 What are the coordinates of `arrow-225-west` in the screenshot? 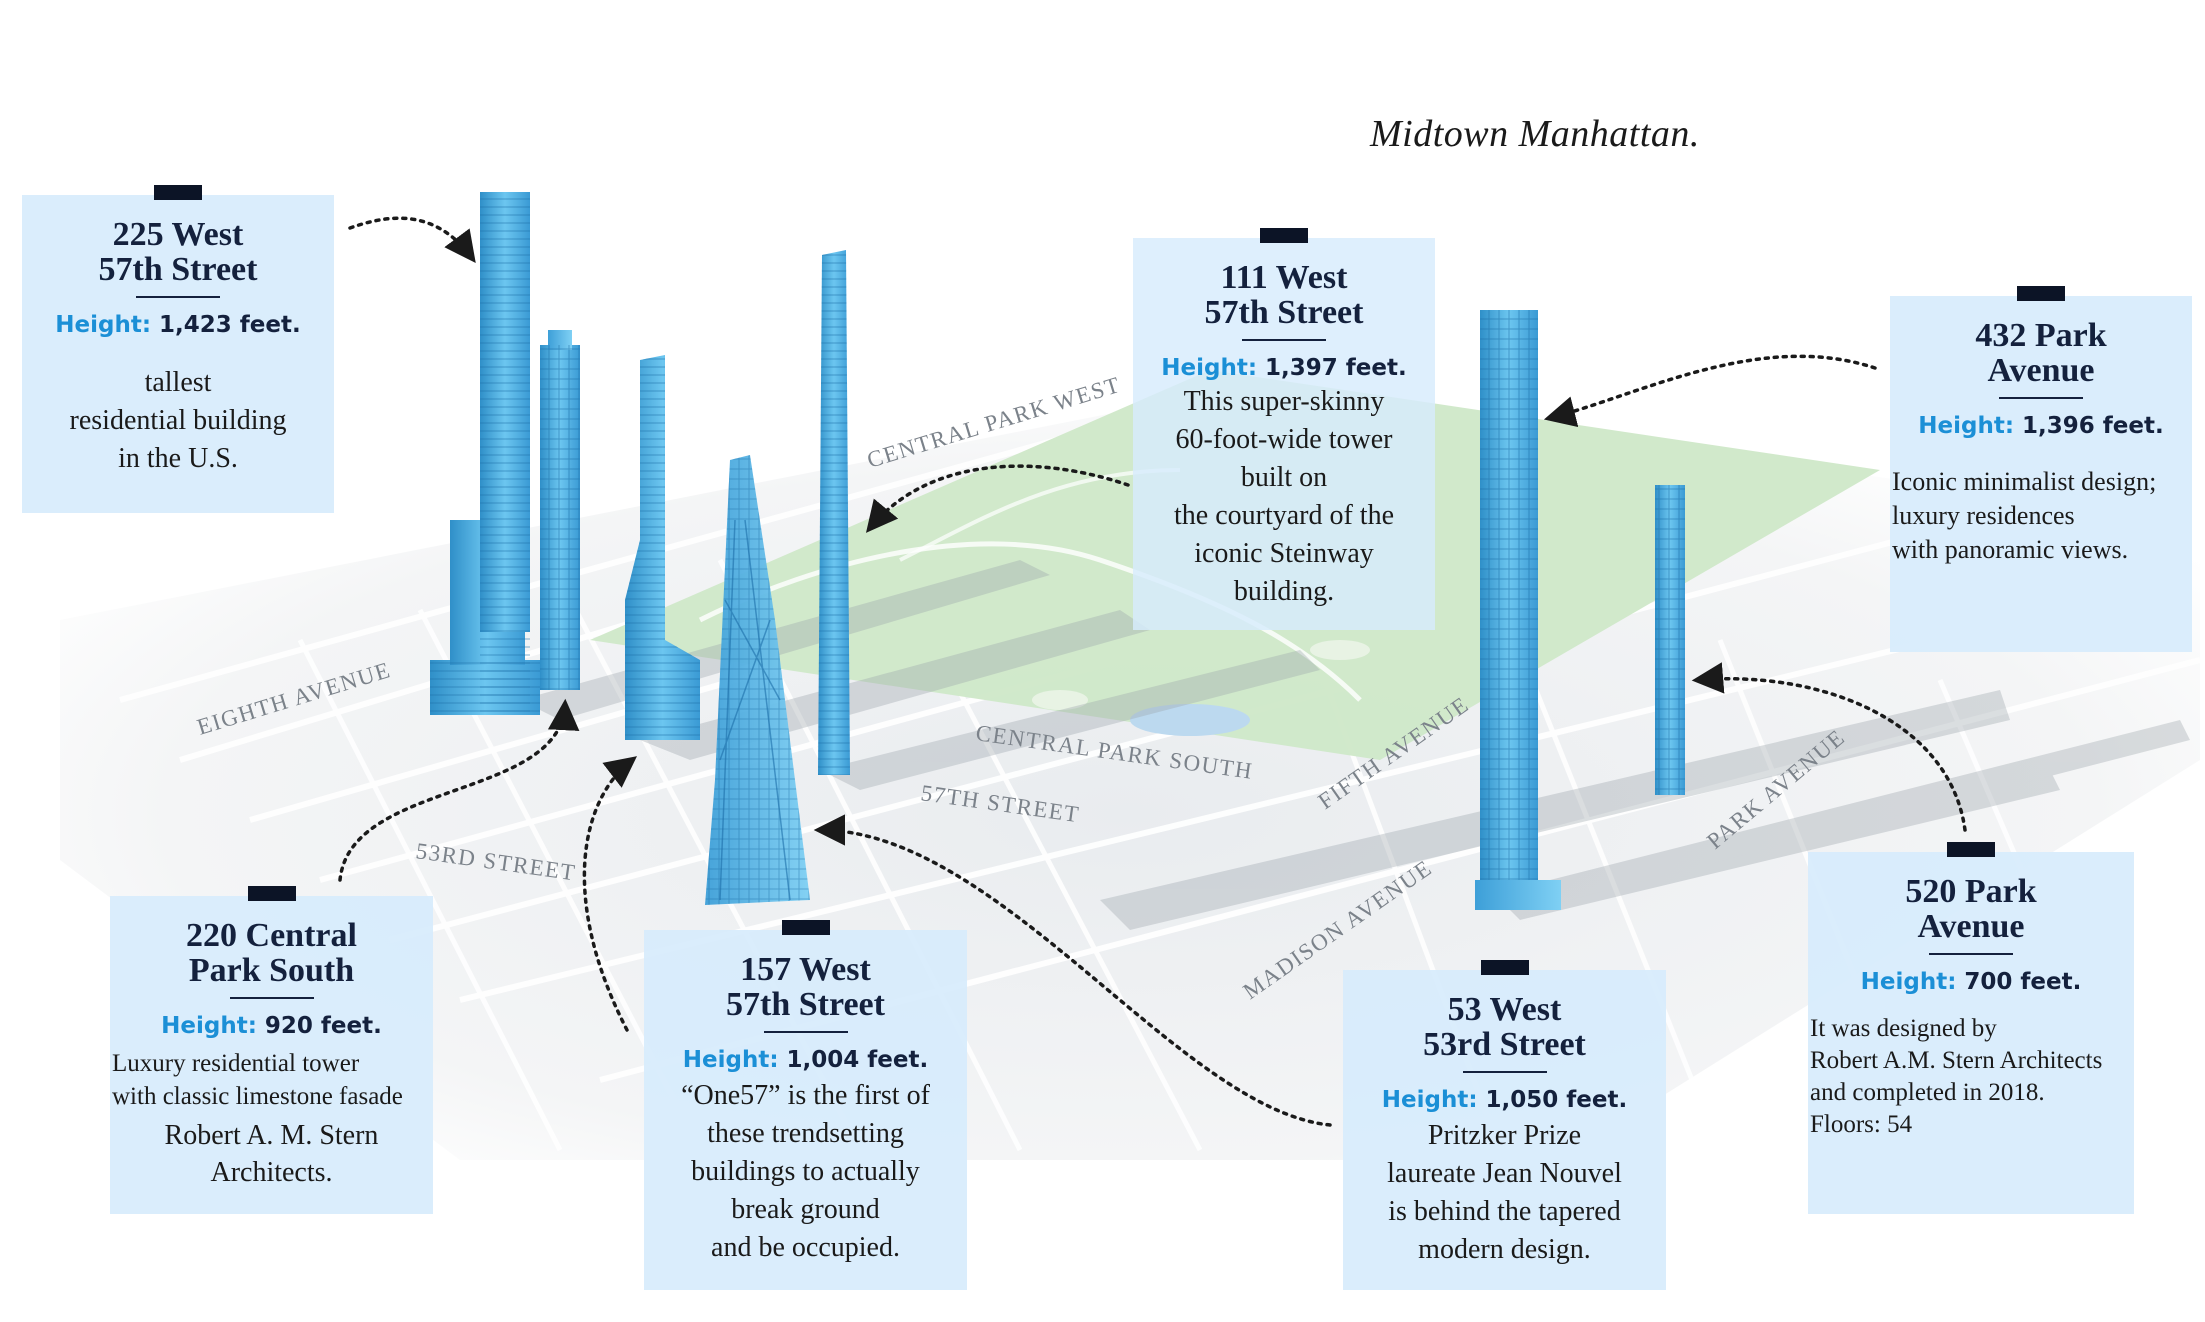 It's located at (412, 240).